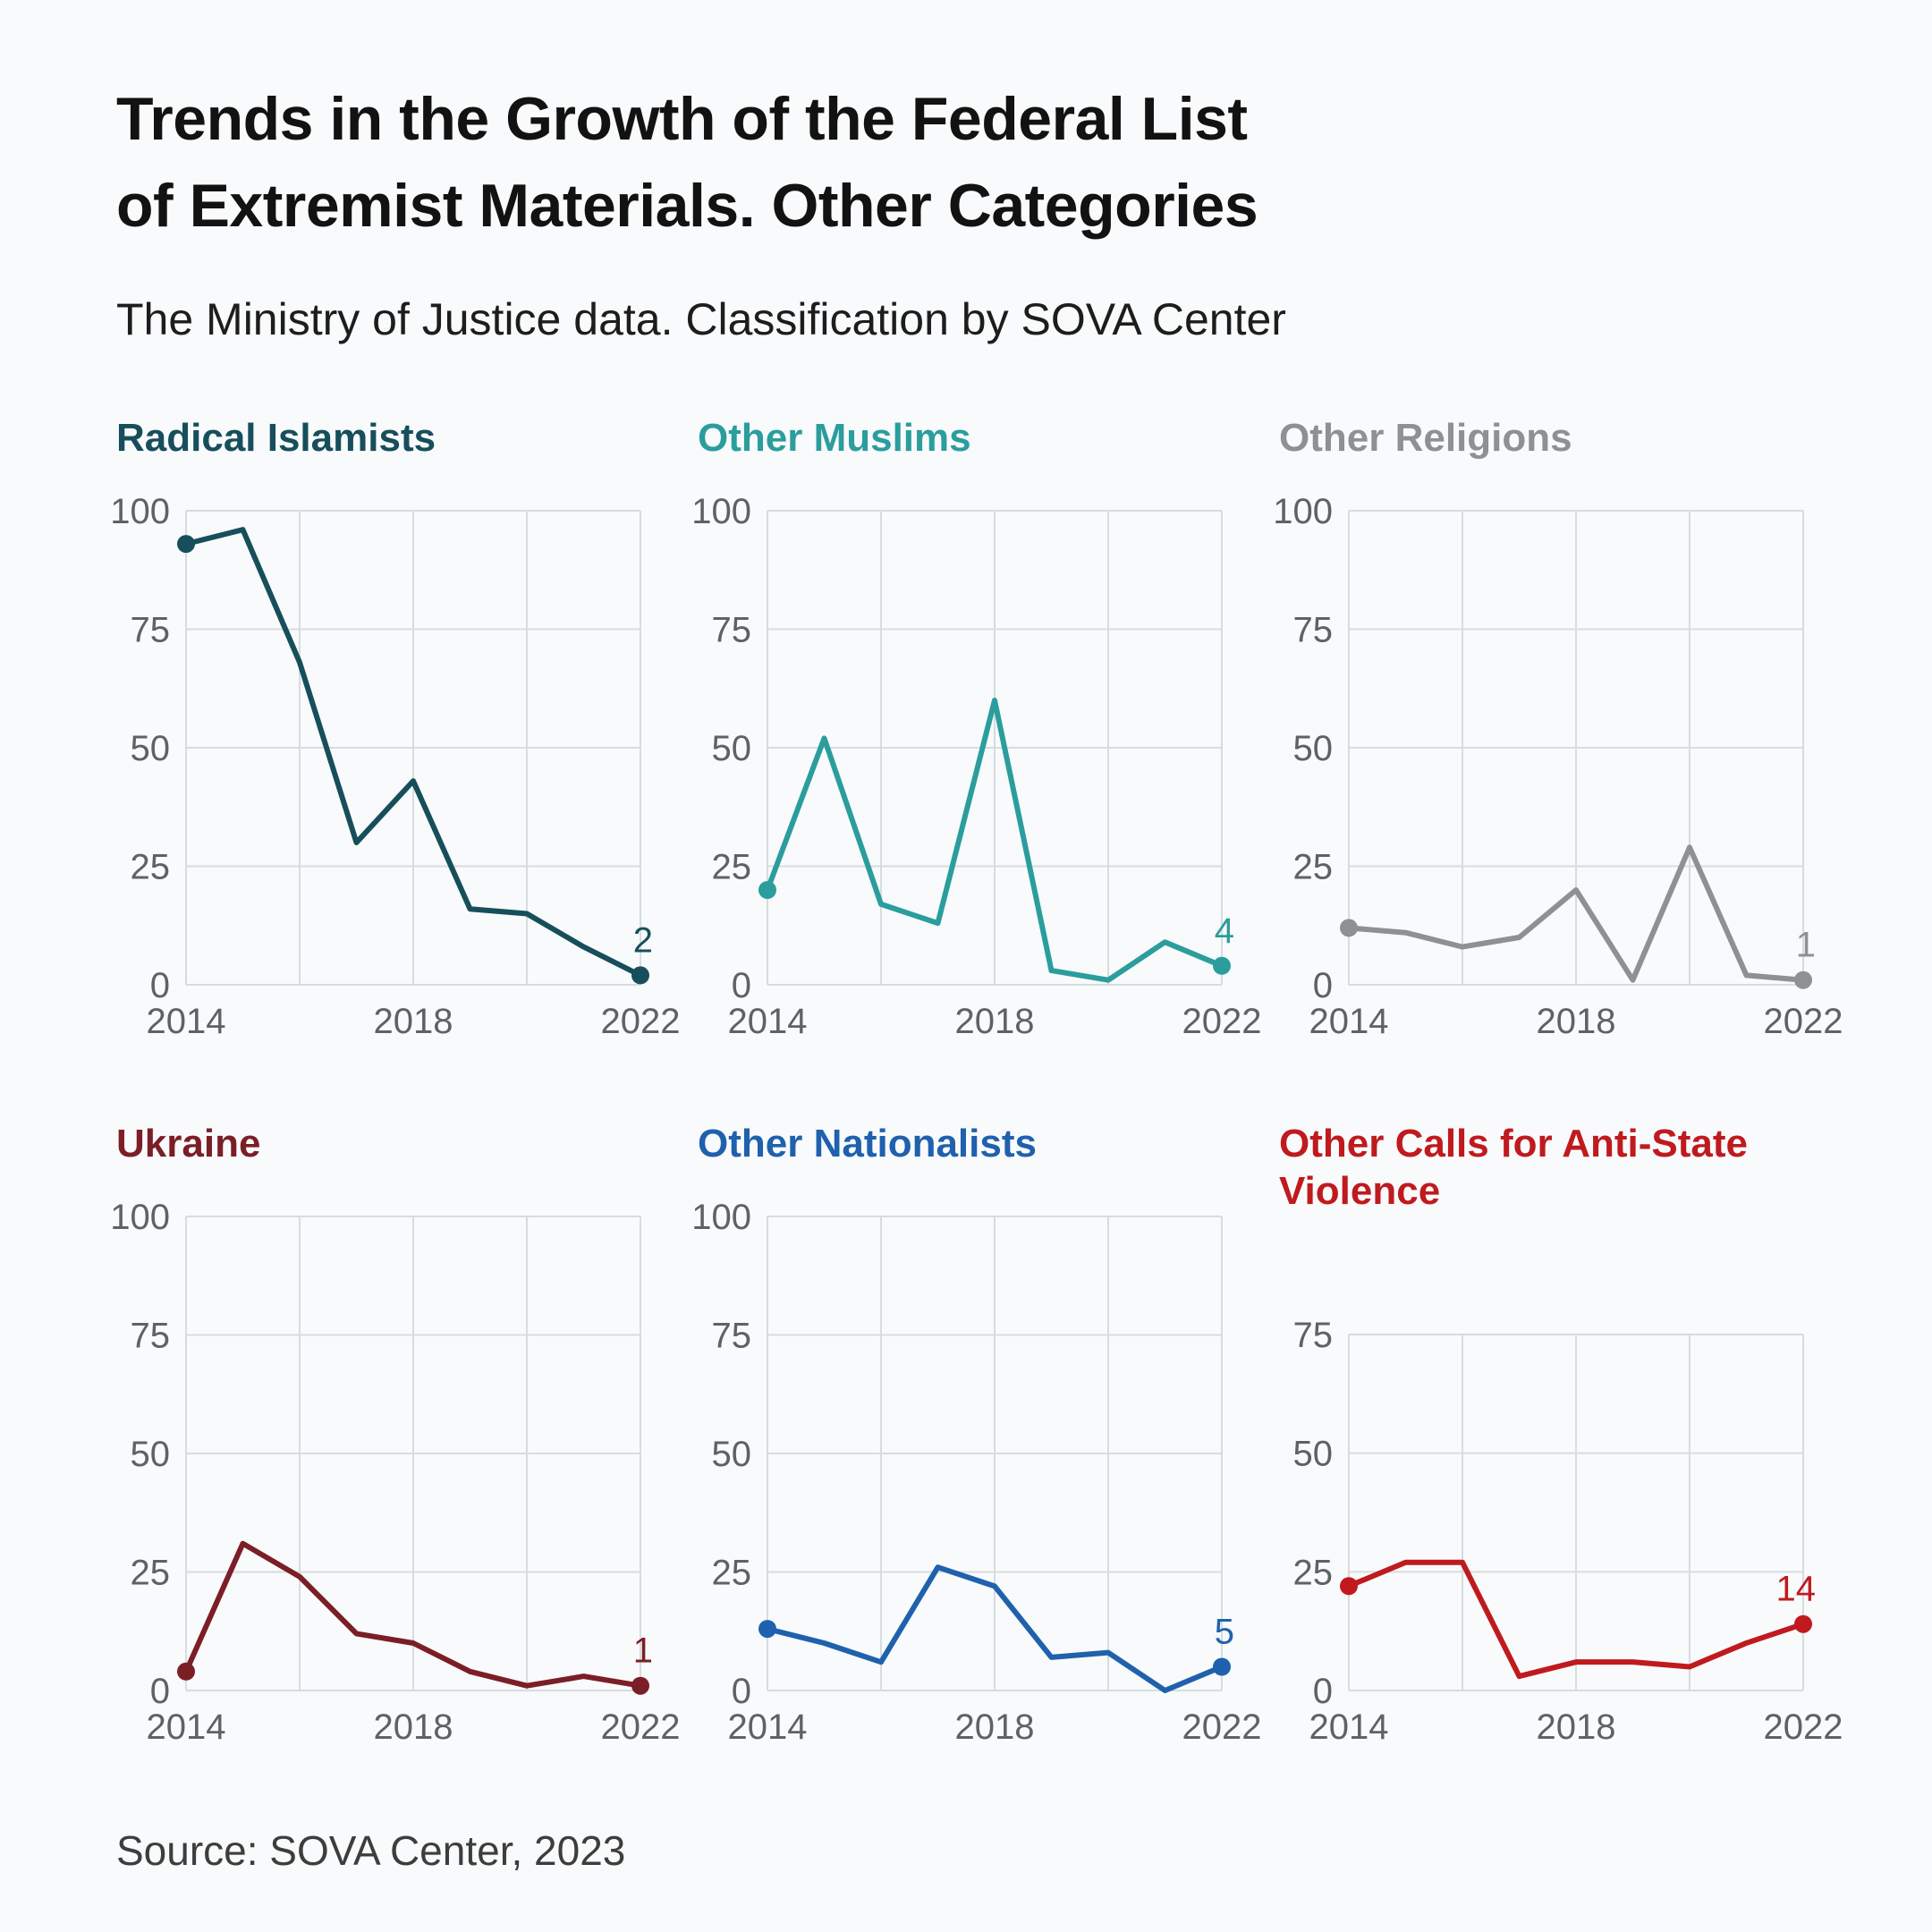 The height and width of the screenshot is (1932, 1932). Describe the element at coordinates (1224, 931) in the screenshot. I see `end-value-label: 4` at that location.